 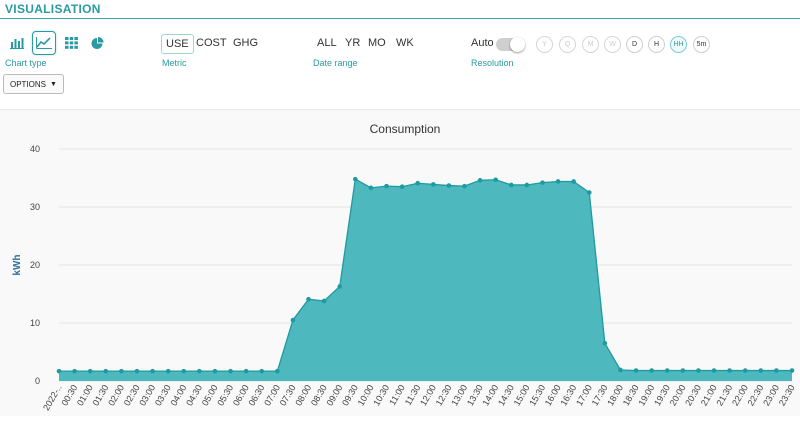 I want to click on metric-label: Metric, so click(x=174, y=63).